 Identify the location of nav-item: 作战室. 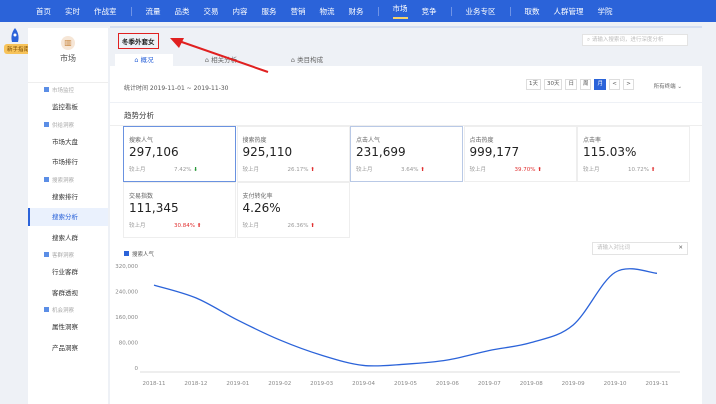
(105, 11).